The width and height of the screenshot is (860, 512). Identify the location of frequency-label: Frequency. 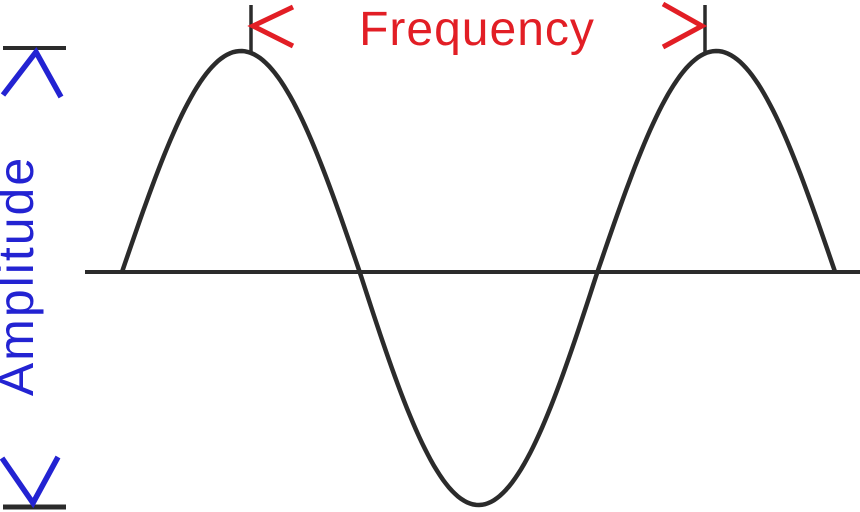
(477, 29).